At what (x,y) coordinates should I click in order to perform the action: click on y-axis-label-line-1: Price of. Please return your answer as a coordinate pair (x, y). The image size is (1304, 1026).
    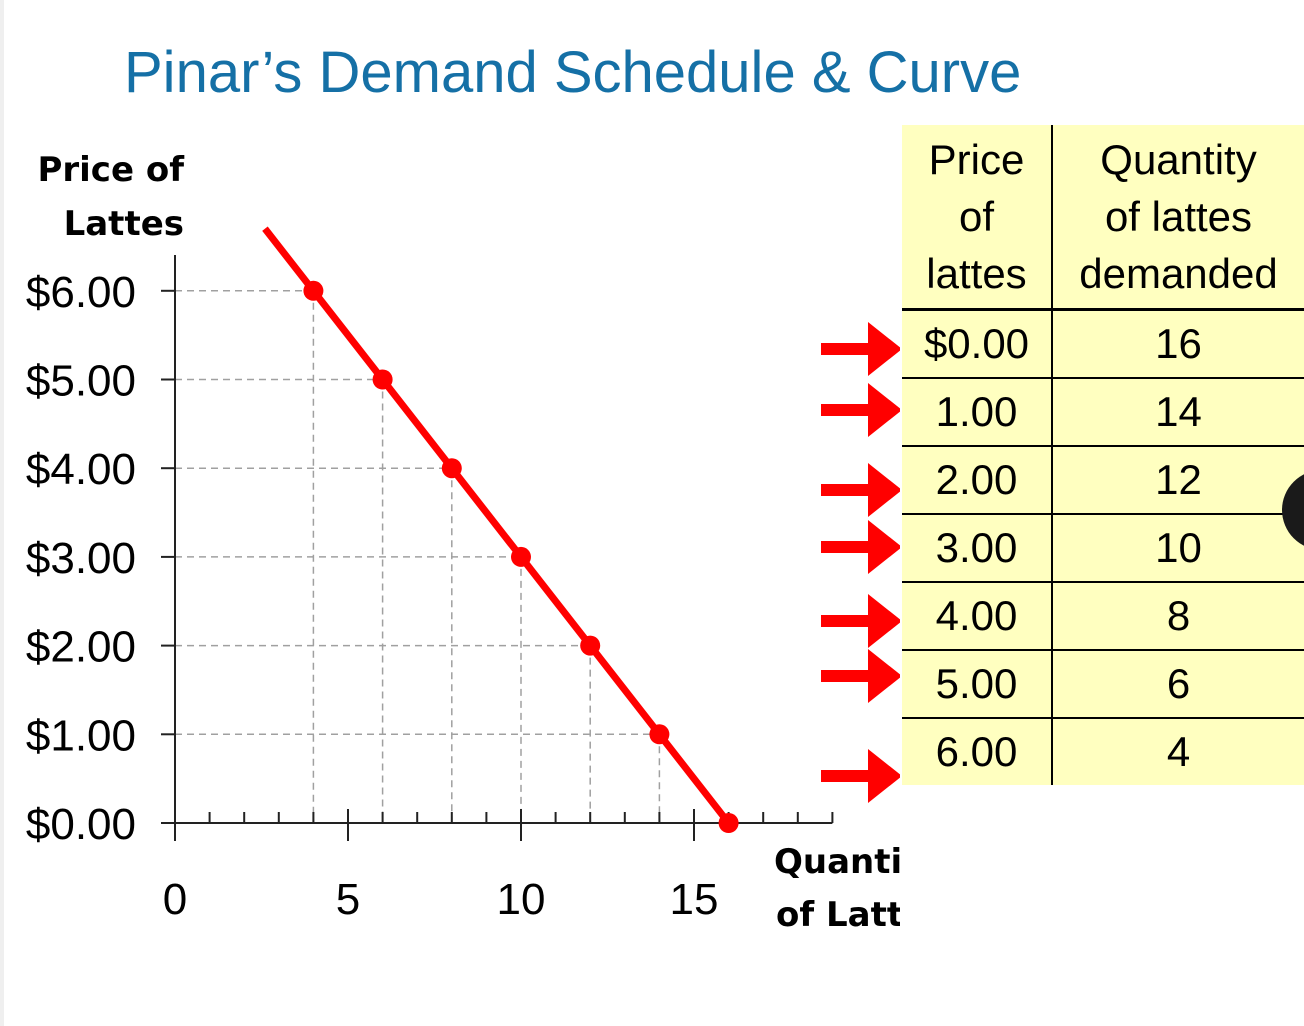
    Looking at the image, I should click on (111, 170).